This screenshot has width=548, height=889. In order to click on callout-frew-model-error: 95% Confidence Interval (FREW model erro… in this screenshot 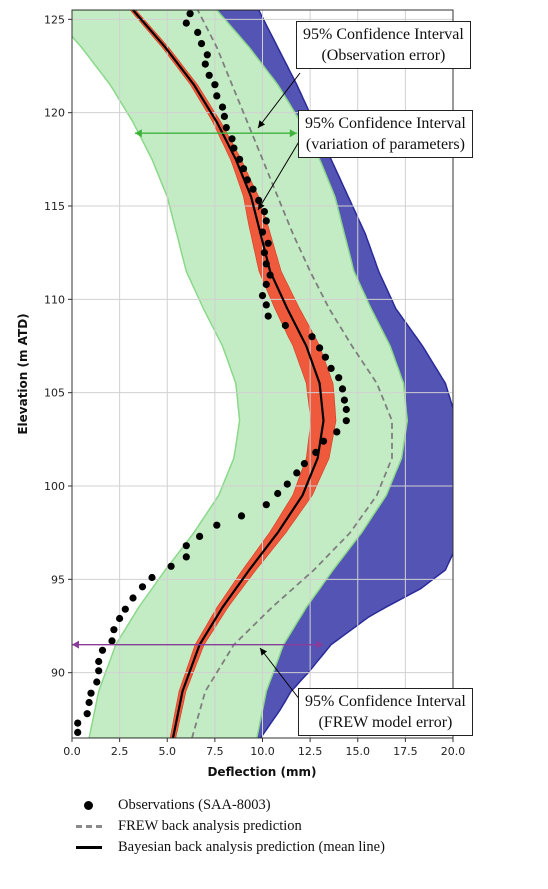, I will do `click(385, 712)`.